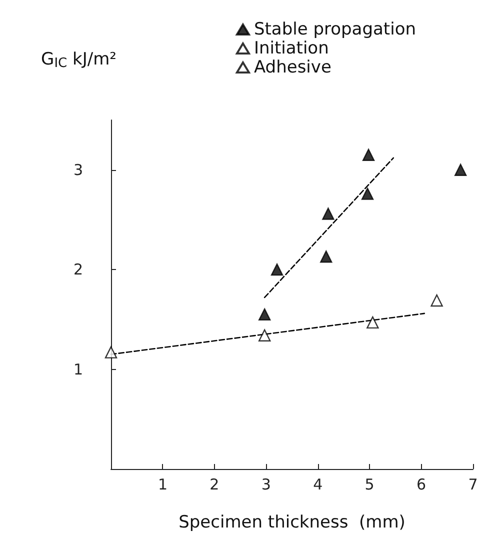 This screenshot has width=489, height=544. I want to click on legend-label: Initiation, so click(291, 48).